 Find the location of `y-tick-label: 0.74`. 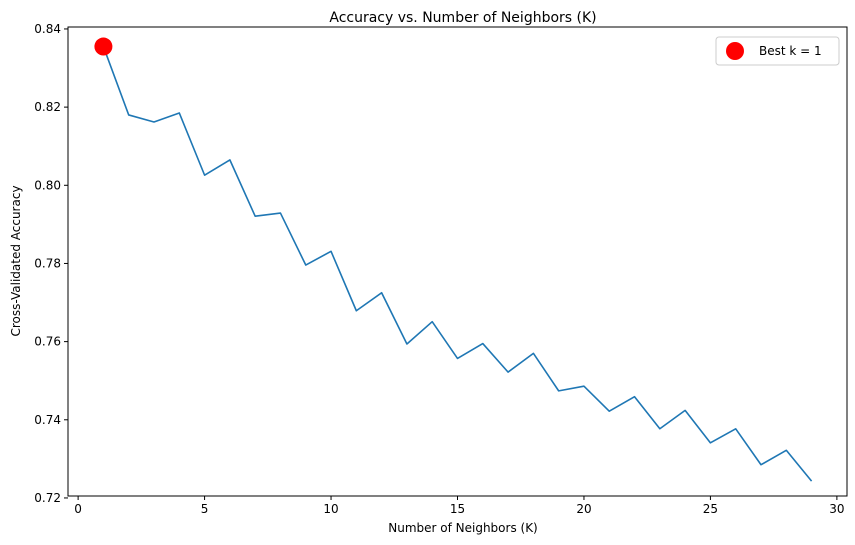

y-tick-label: 0.74 is located at coordinates (47, 420).